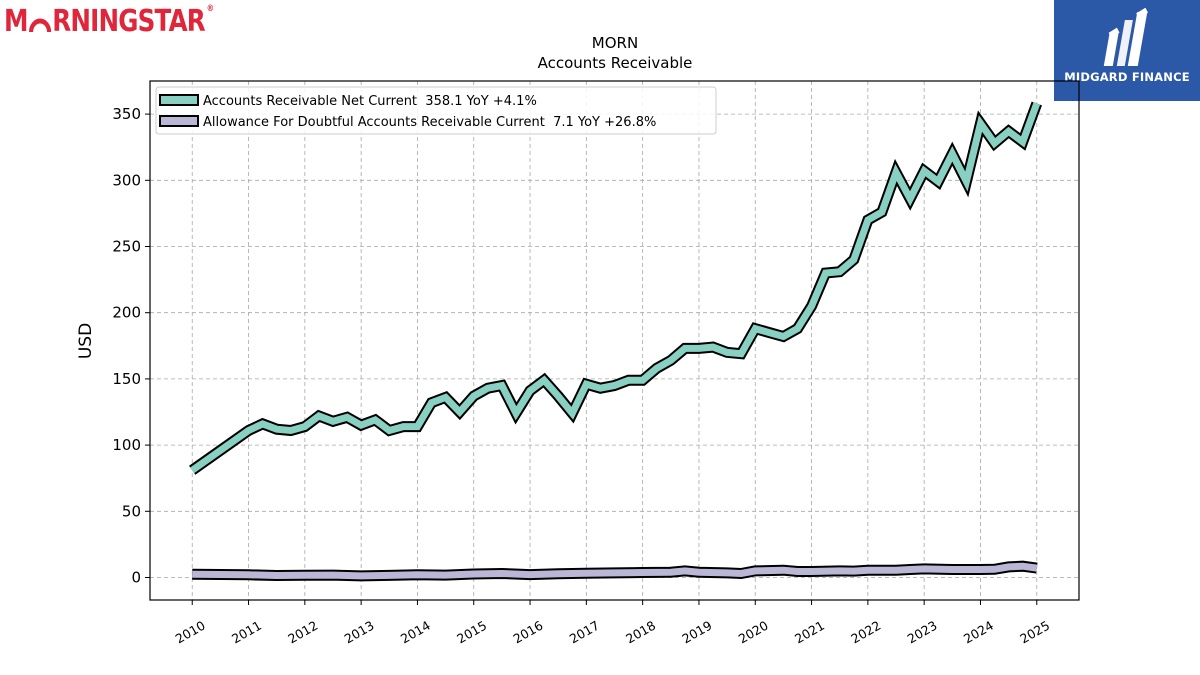 The image size is (1200, 675). Describe the element at coordinates (126, 445) in the screenshot. I see `y-tick-label: 100` at that location.